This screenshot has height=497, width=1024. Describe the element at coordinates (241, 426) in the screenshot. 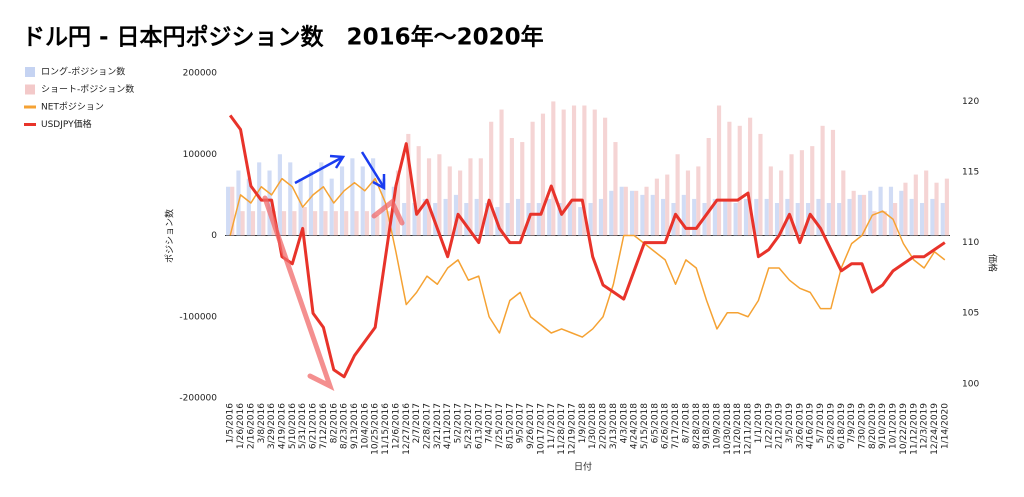

I see `x-tick-label: 1/26/2016` at that location.